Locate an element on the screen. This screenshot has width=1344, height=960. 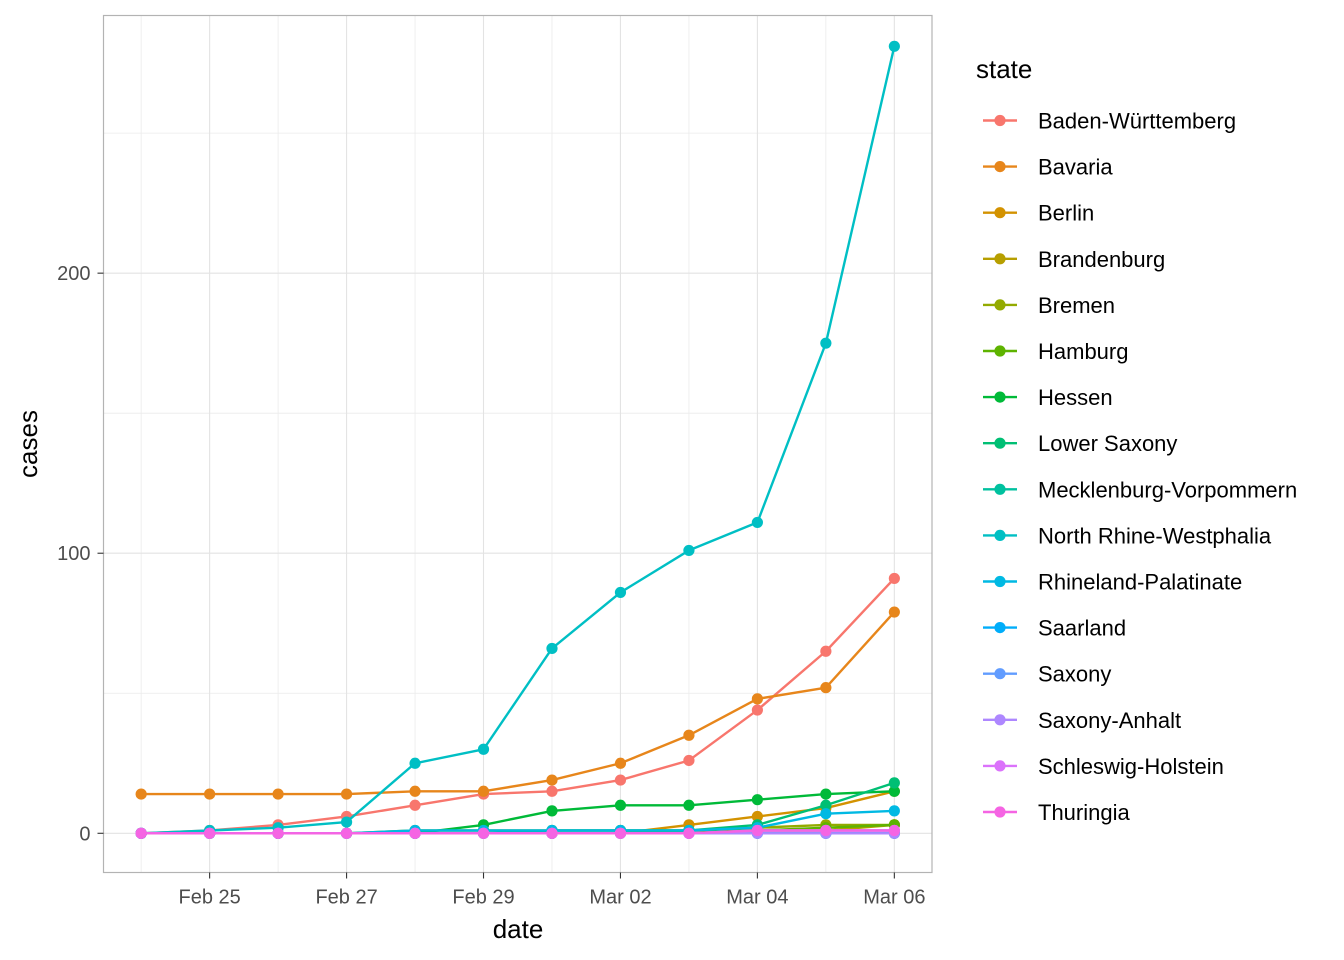
y-axis-title: cases is located at coordinates (28, 444).